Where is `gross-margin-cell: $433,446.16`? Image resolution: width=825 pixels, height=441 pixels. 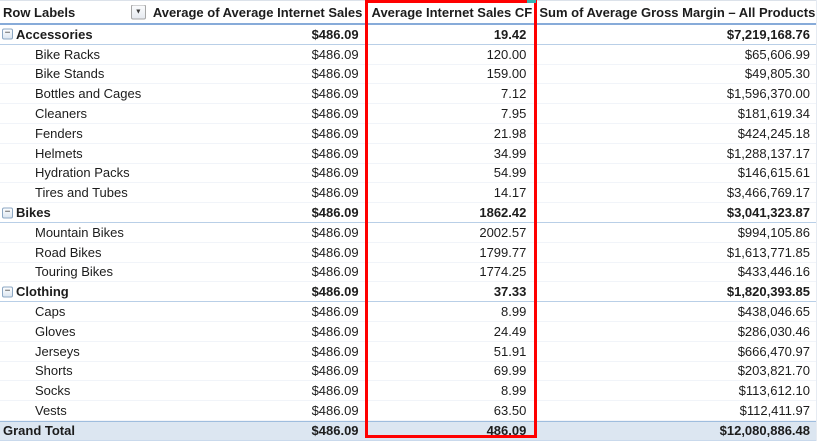
gross-margin-cell: $433,446.16 is located at coordinates (773, 272).